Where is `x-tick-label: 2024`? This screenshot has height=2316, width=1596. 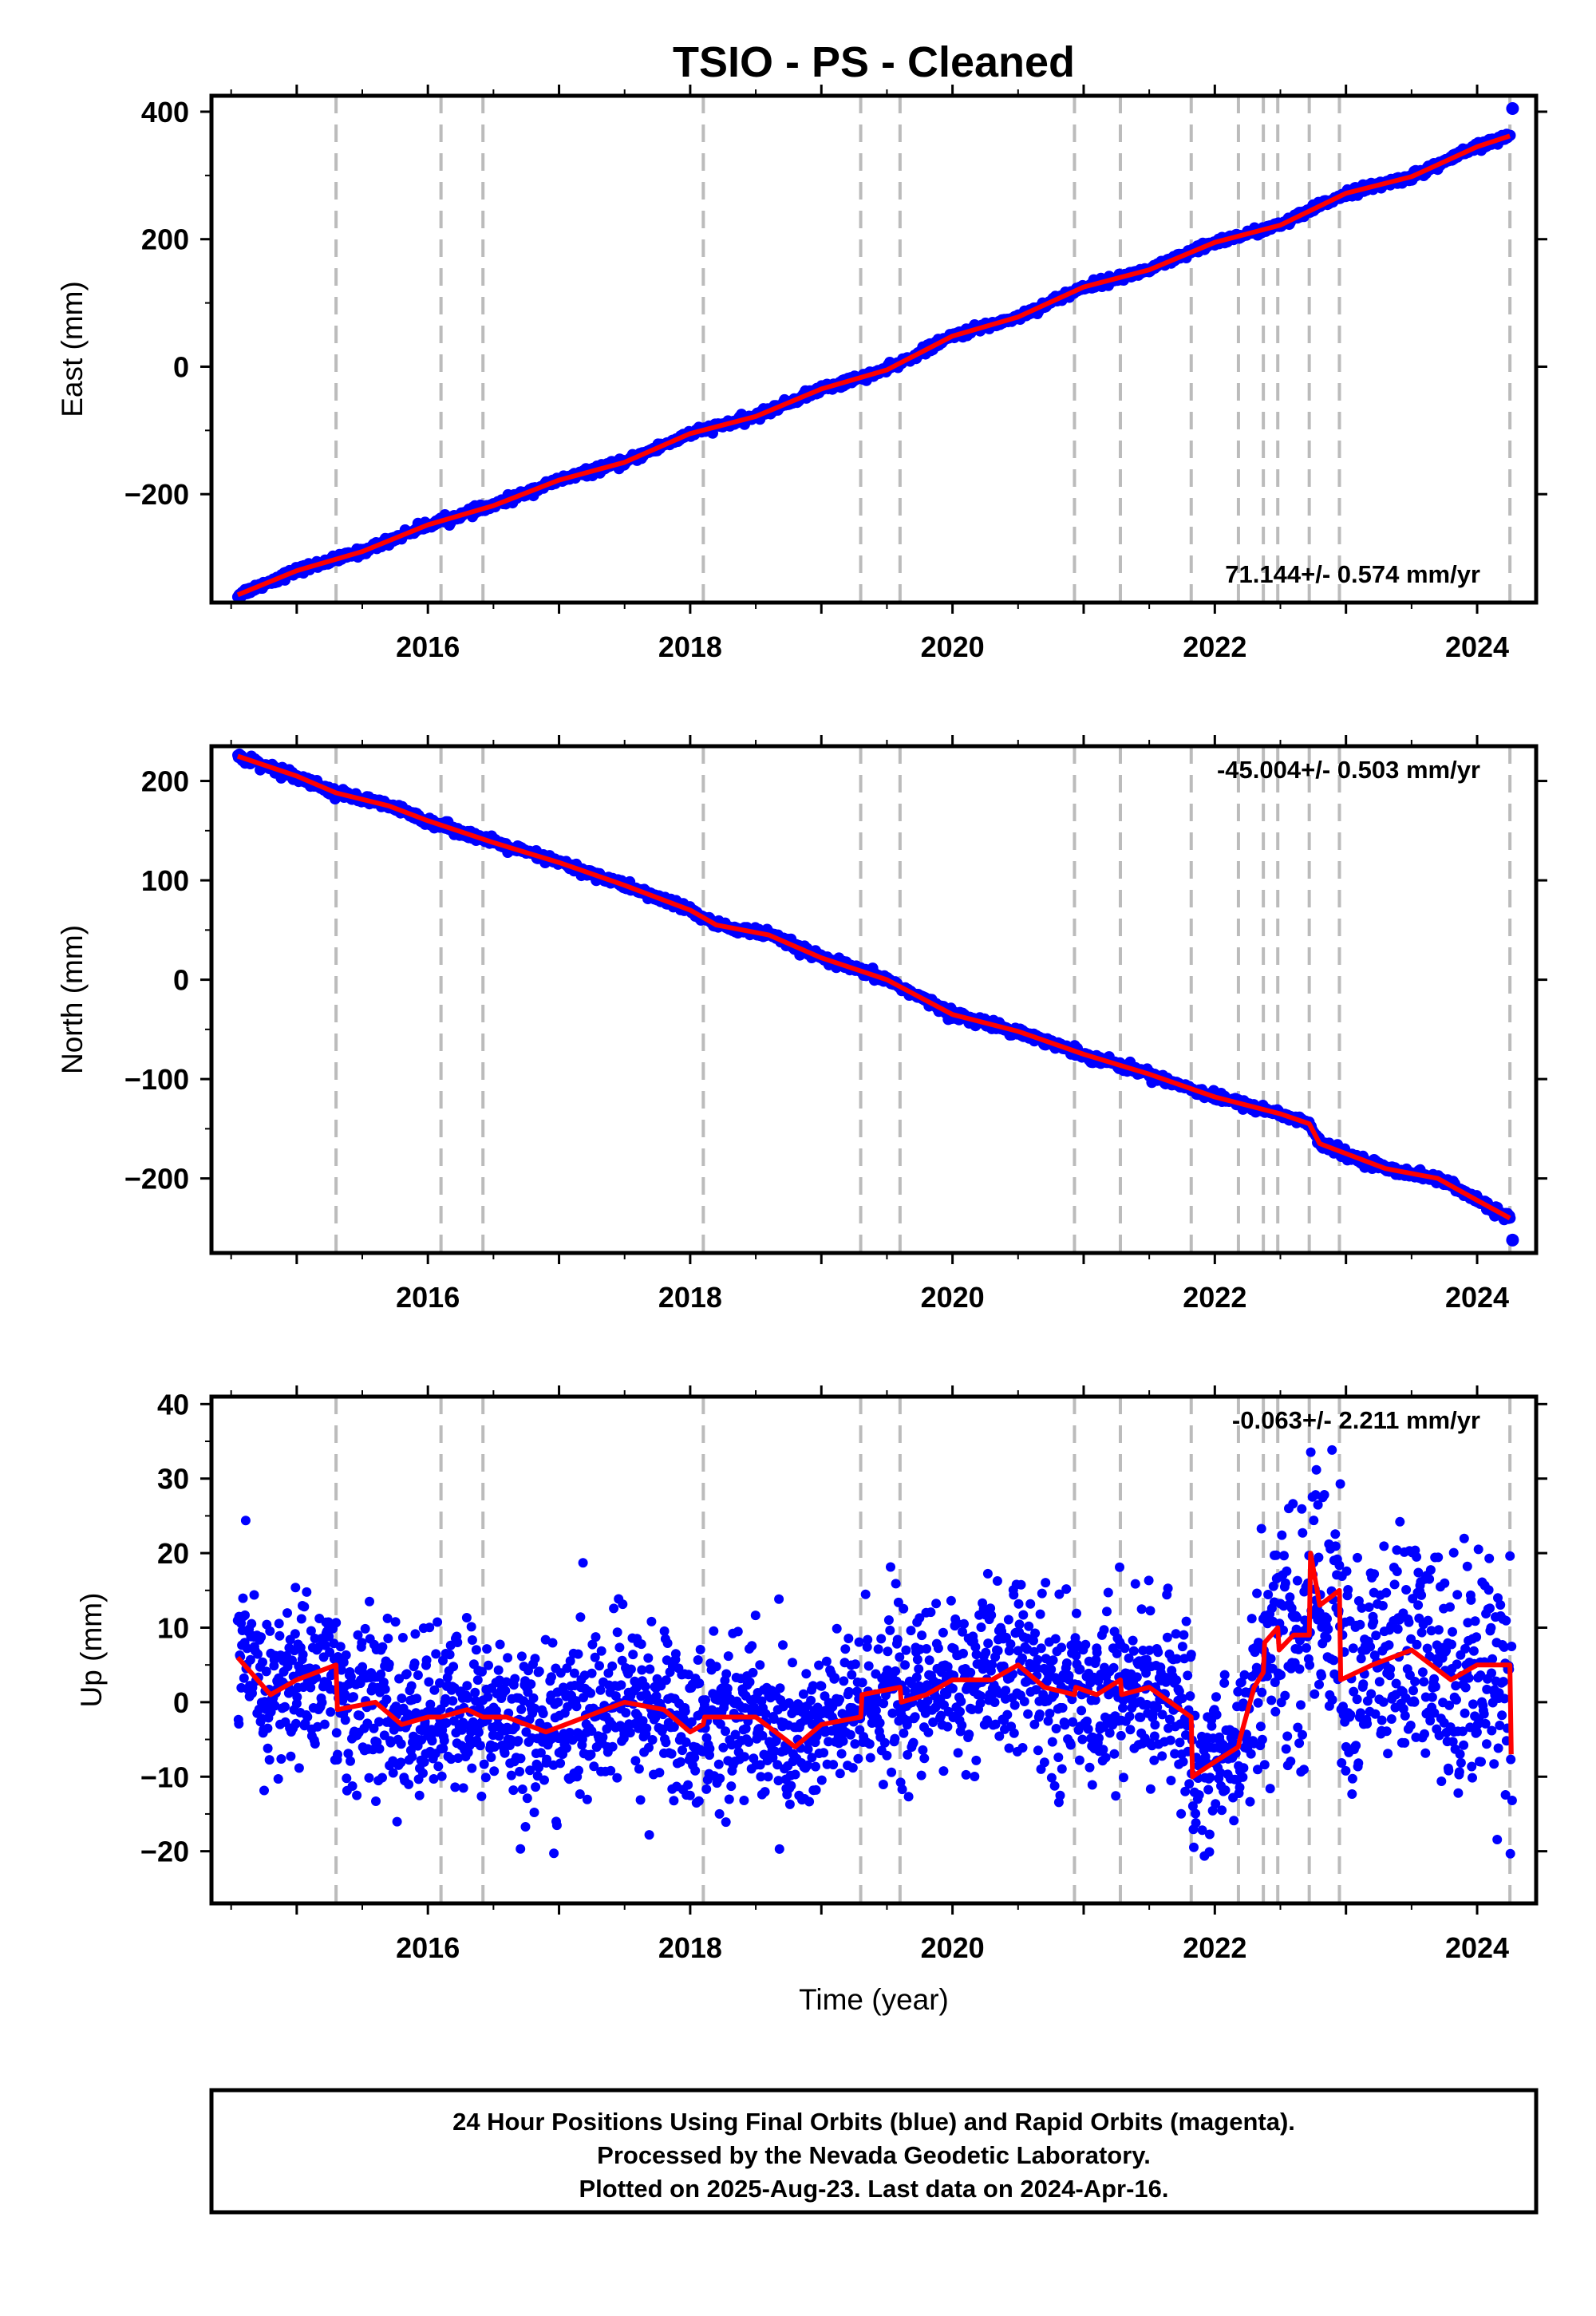 x-tick-label: 2024 is located at coordinates (1477, 646).